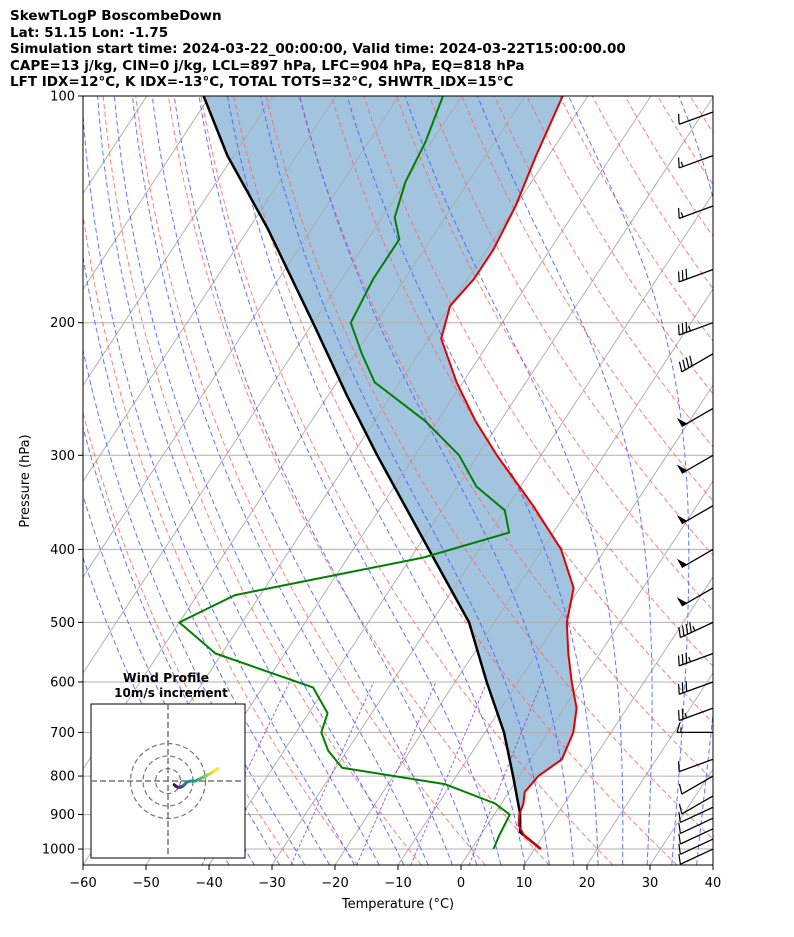  I want to click on x-tick-label: −40, so click(208, 883).